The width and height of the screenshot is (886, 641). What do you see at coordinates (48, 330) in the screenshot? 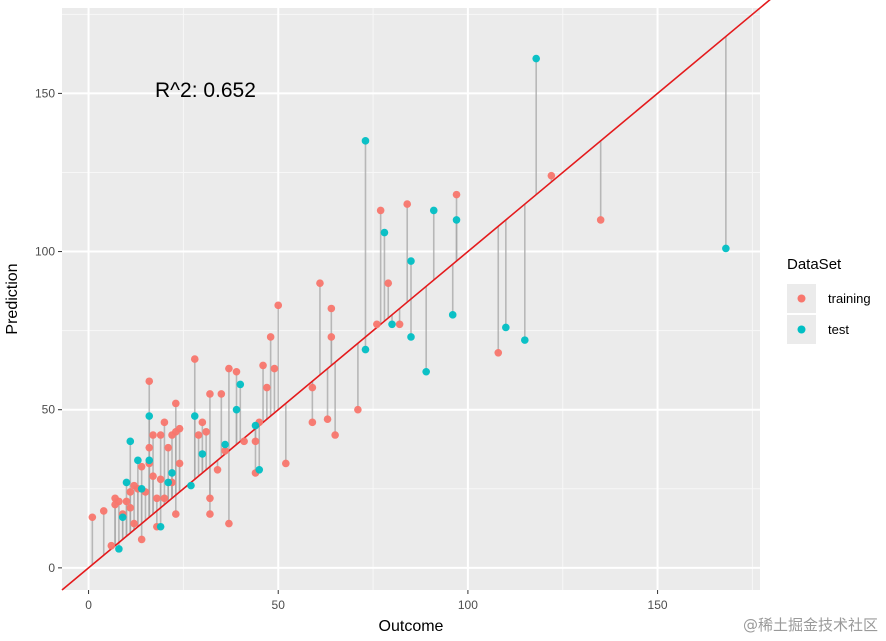
I see `y-axis-ticks: 0 50 100 150` at bounding box center [48, 330].